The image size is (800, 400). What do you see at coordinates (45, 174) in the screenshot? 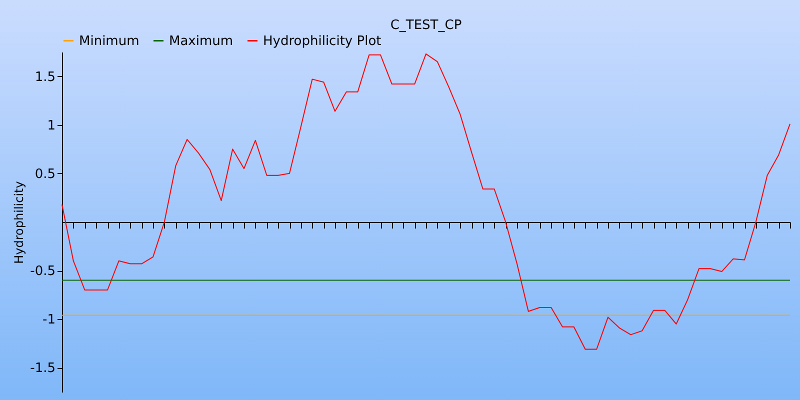
I see `y-tick-label: 0.5` at bounding box center [45, 174].